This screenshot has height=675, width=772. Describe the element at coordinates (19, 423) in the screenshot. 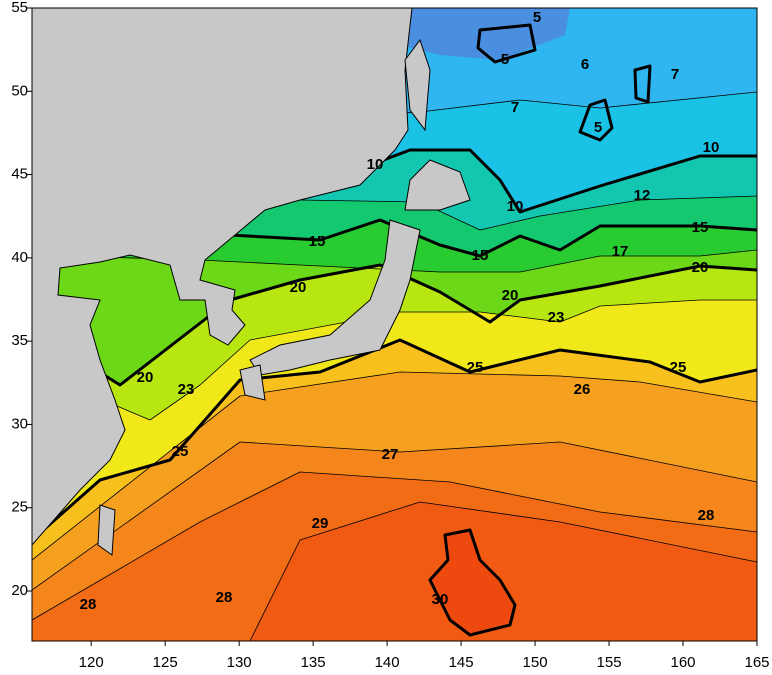

I see `y-tick-label: 30` at that location.